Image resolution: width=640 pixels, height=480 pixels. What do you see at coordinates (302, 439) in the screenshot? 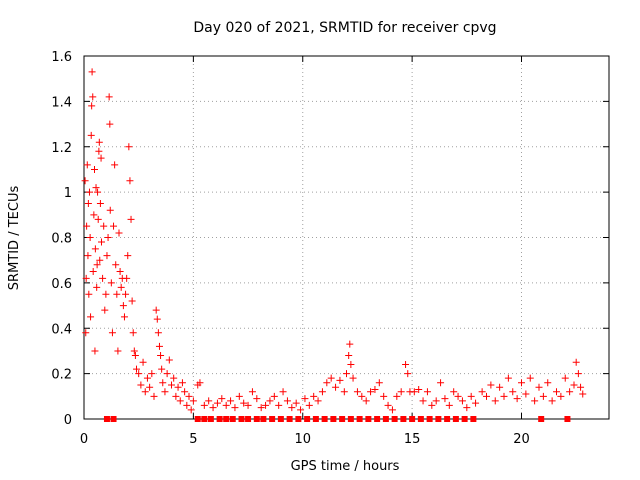
I see `x-tick-label: 10` at bounding box center [302, 439].